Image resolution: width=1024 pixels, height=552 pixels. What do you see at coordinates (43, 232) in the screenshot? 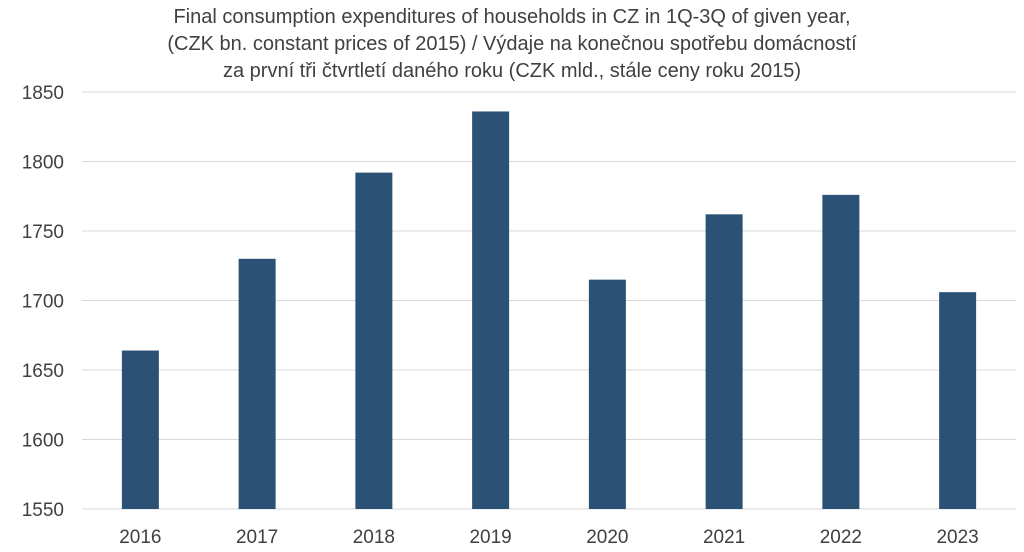
I see `y-tick-label: 1750` at bounding box center [43, 232].